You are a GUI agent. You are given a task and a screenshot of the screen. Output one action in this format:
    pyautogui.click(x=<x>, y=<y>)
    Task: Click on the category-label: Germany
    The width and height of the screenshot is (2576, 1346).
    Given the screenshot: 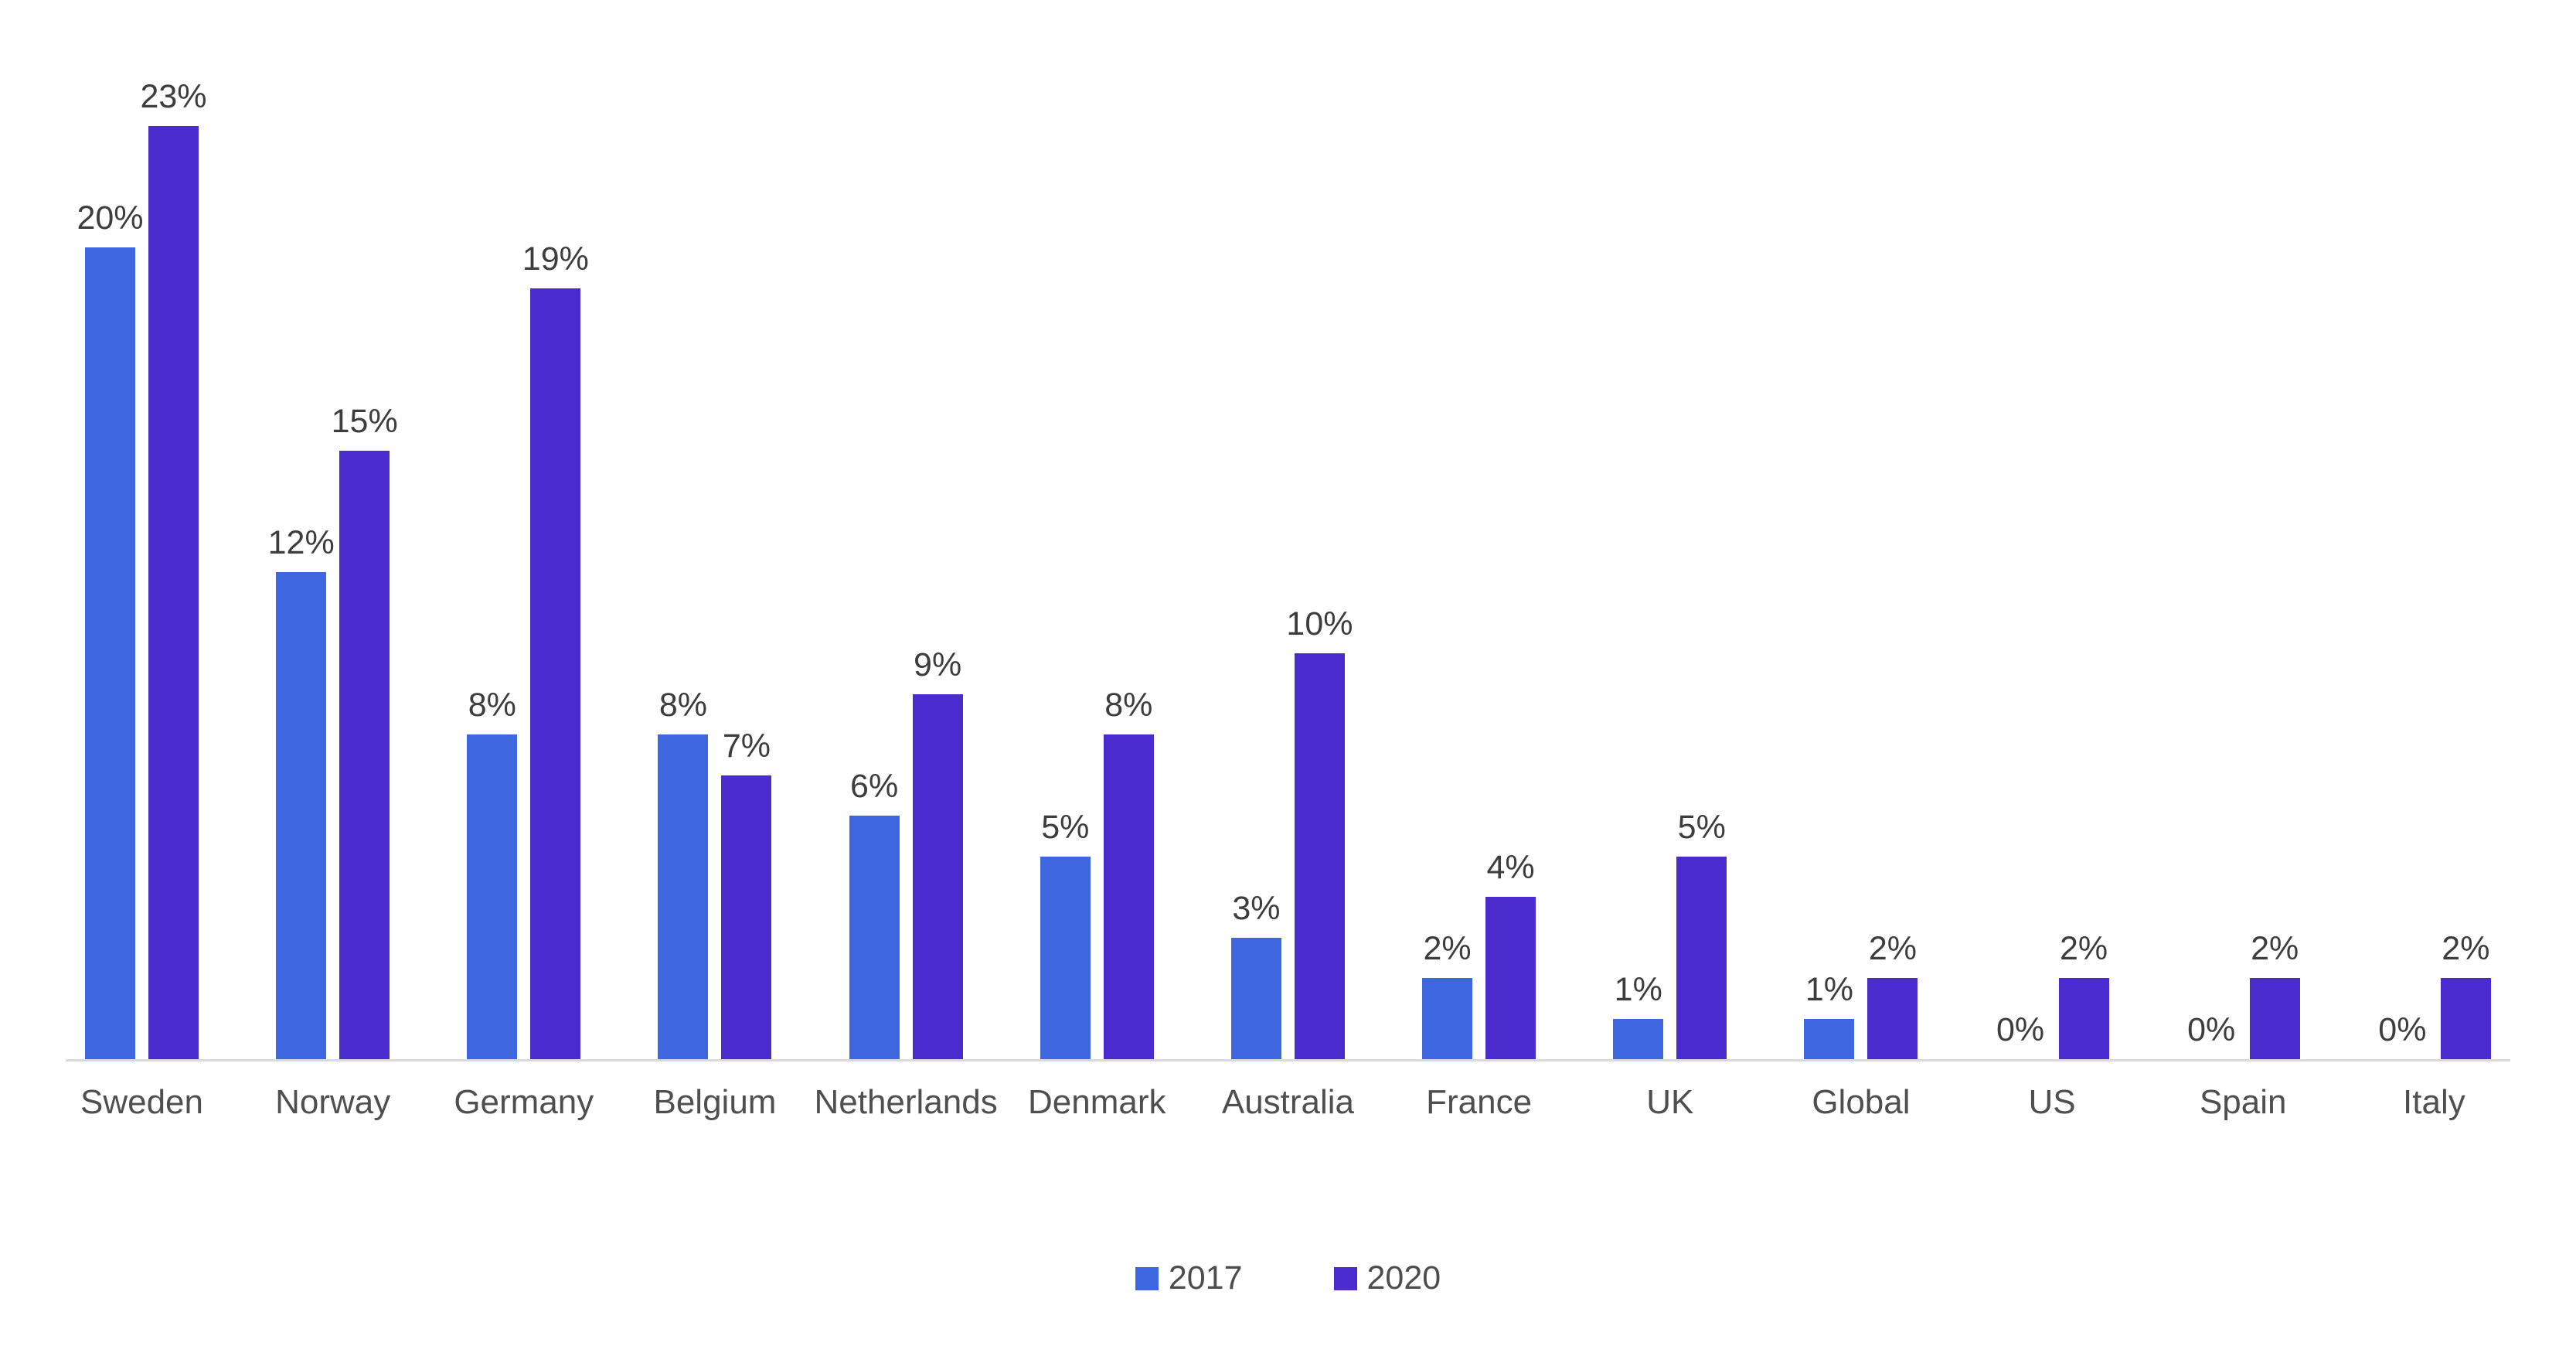 What is the action you would take?
    pyautogui.click(x=524, y=1102)
    